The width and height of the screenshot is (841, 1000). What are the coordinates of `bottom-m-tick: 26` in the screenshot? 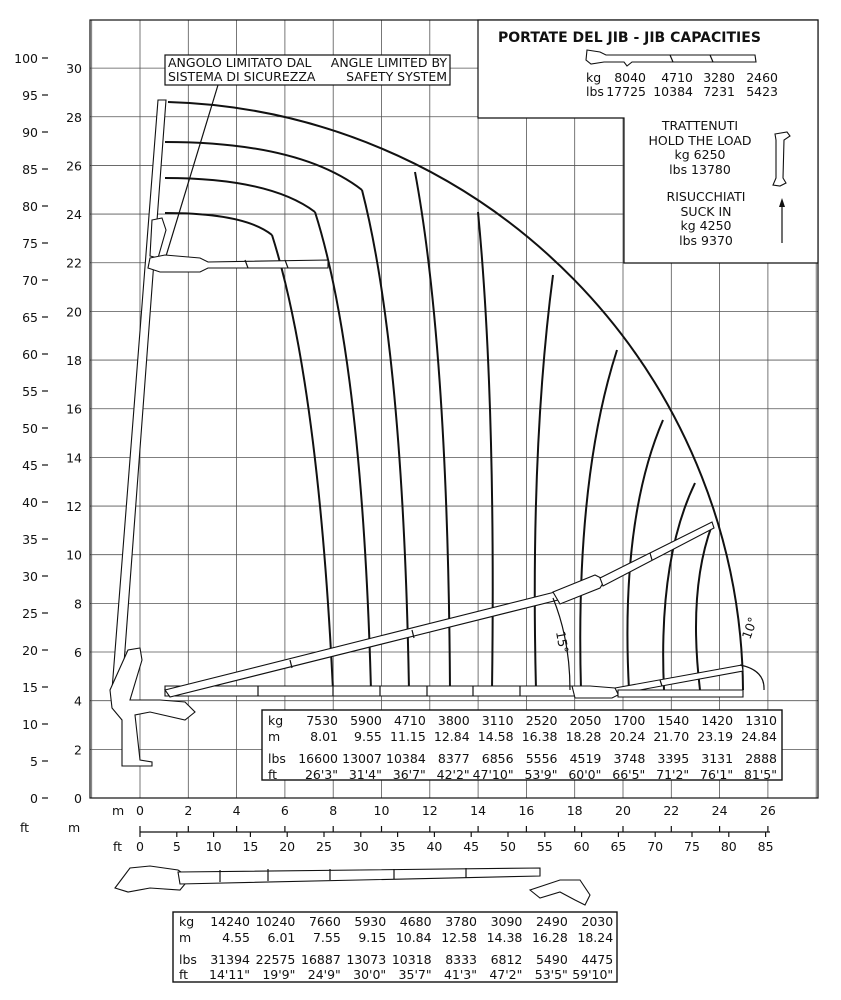 It's located at (768, 810).